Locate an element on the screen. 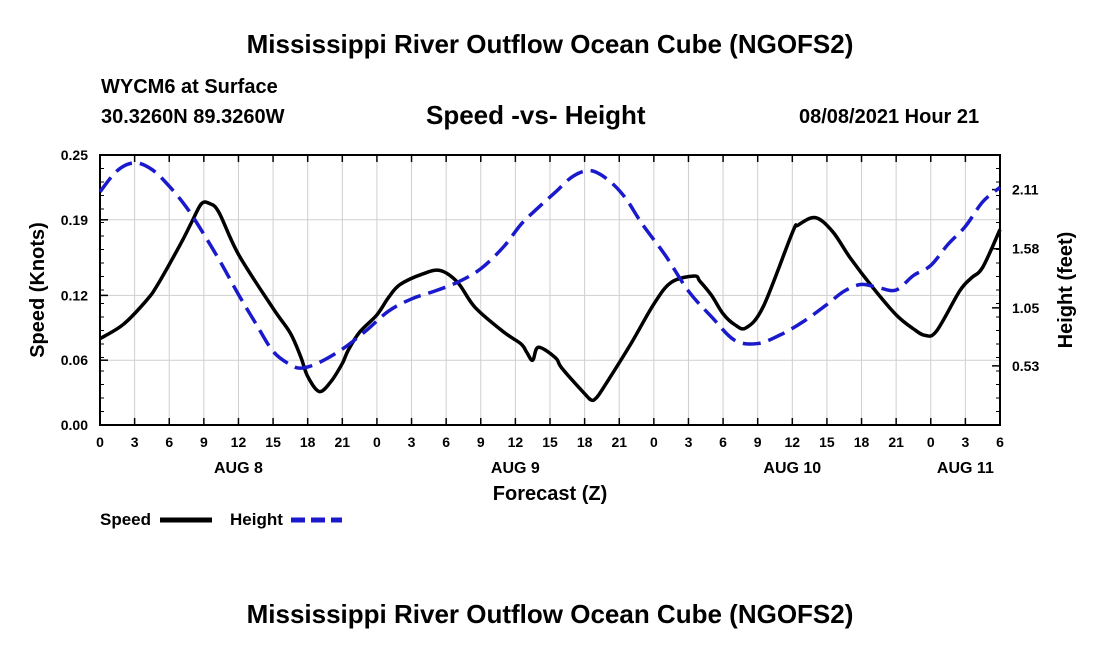  y-axis-right-title: Height (feet) is located at coordinates (1066, 290).